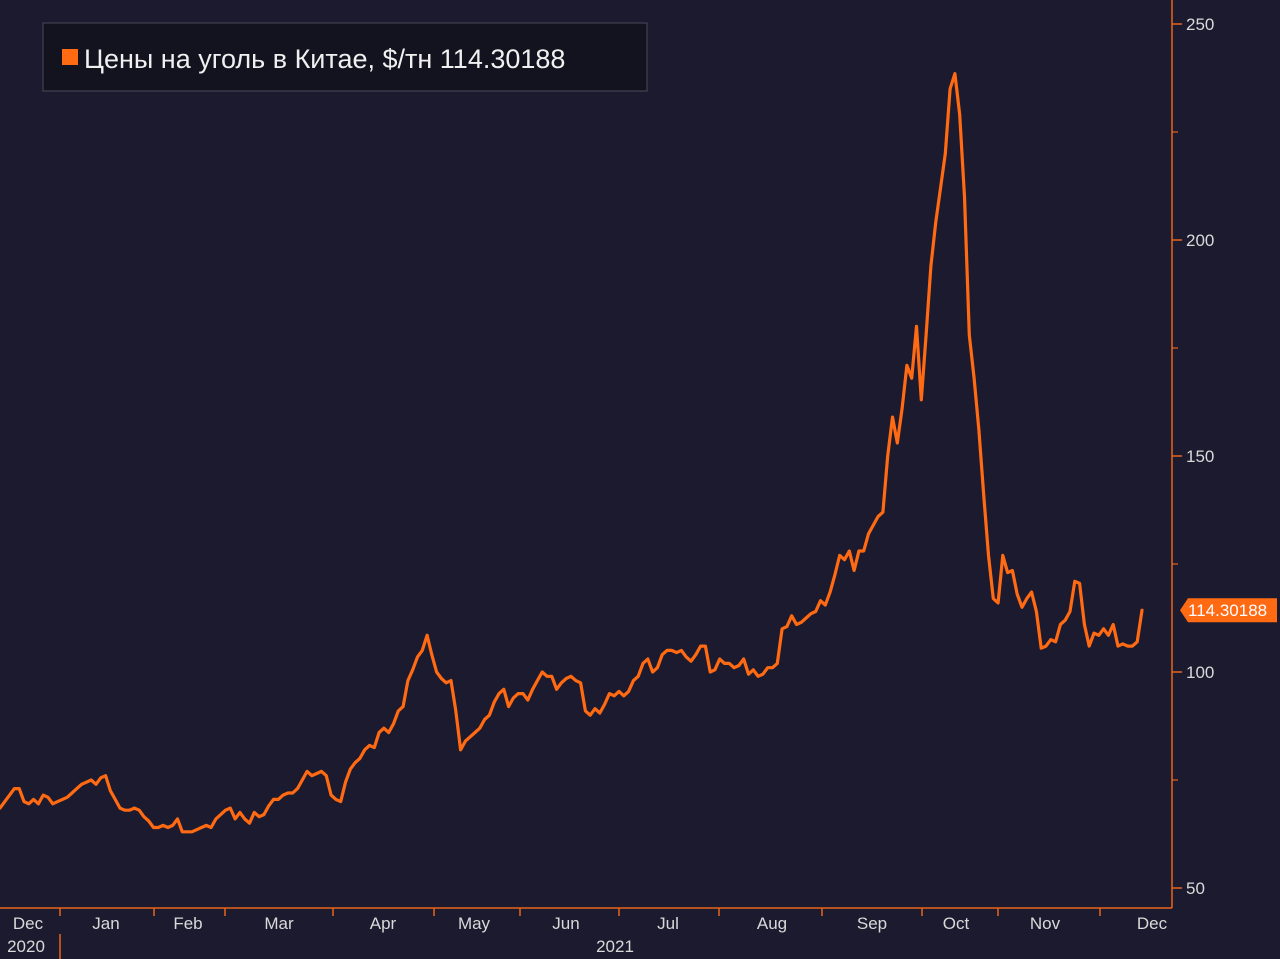 This screenshot has height=959, width=1280. Describe the element at coordinates (1200, 456) in the screenshot. I see `y-tick-label: 150` at that location.